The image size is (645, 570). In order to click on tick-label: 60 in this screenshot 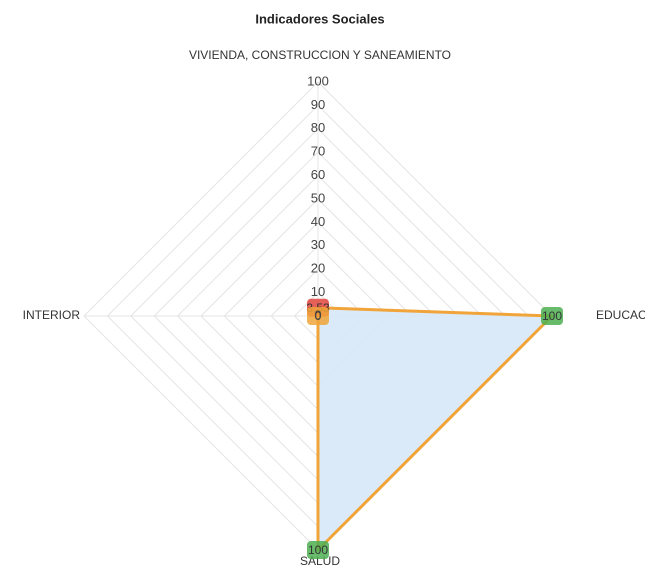, I will do `click(318, 174)`.